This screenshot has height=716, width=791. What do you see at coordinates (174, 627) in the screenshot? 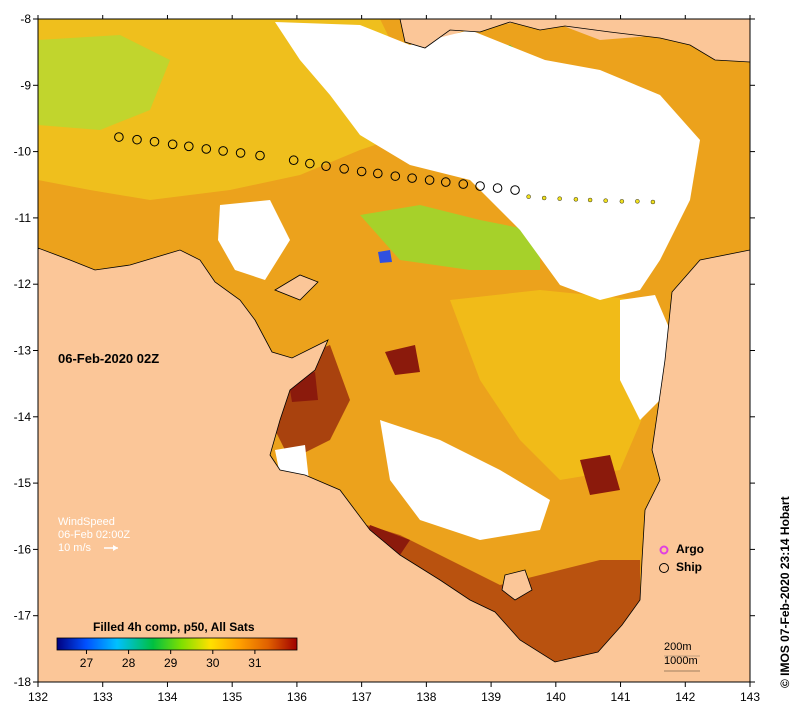
I see `colorbar-title: Filled 4h comp, p50, All Sats` at bounding box center [174, 627].